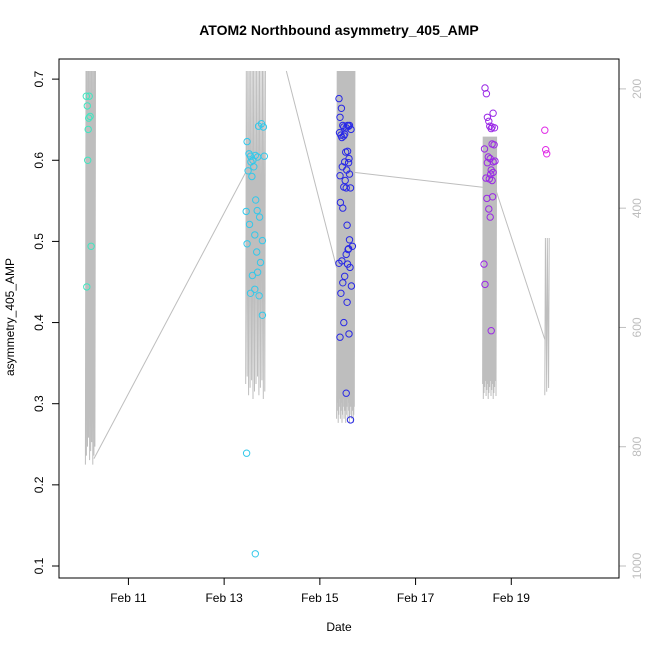 This screenshot has height=650, width=650. I want to click on right-tick-label: 600, so click(637, 327).